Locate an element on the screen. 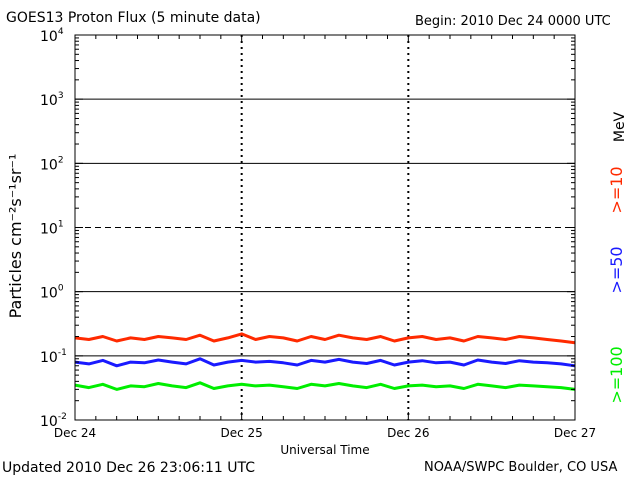 This screenshot has width=640, height=480. chart-title: GOES13 Proton Flux (5 minute data) is located at coordinates (133, 18).